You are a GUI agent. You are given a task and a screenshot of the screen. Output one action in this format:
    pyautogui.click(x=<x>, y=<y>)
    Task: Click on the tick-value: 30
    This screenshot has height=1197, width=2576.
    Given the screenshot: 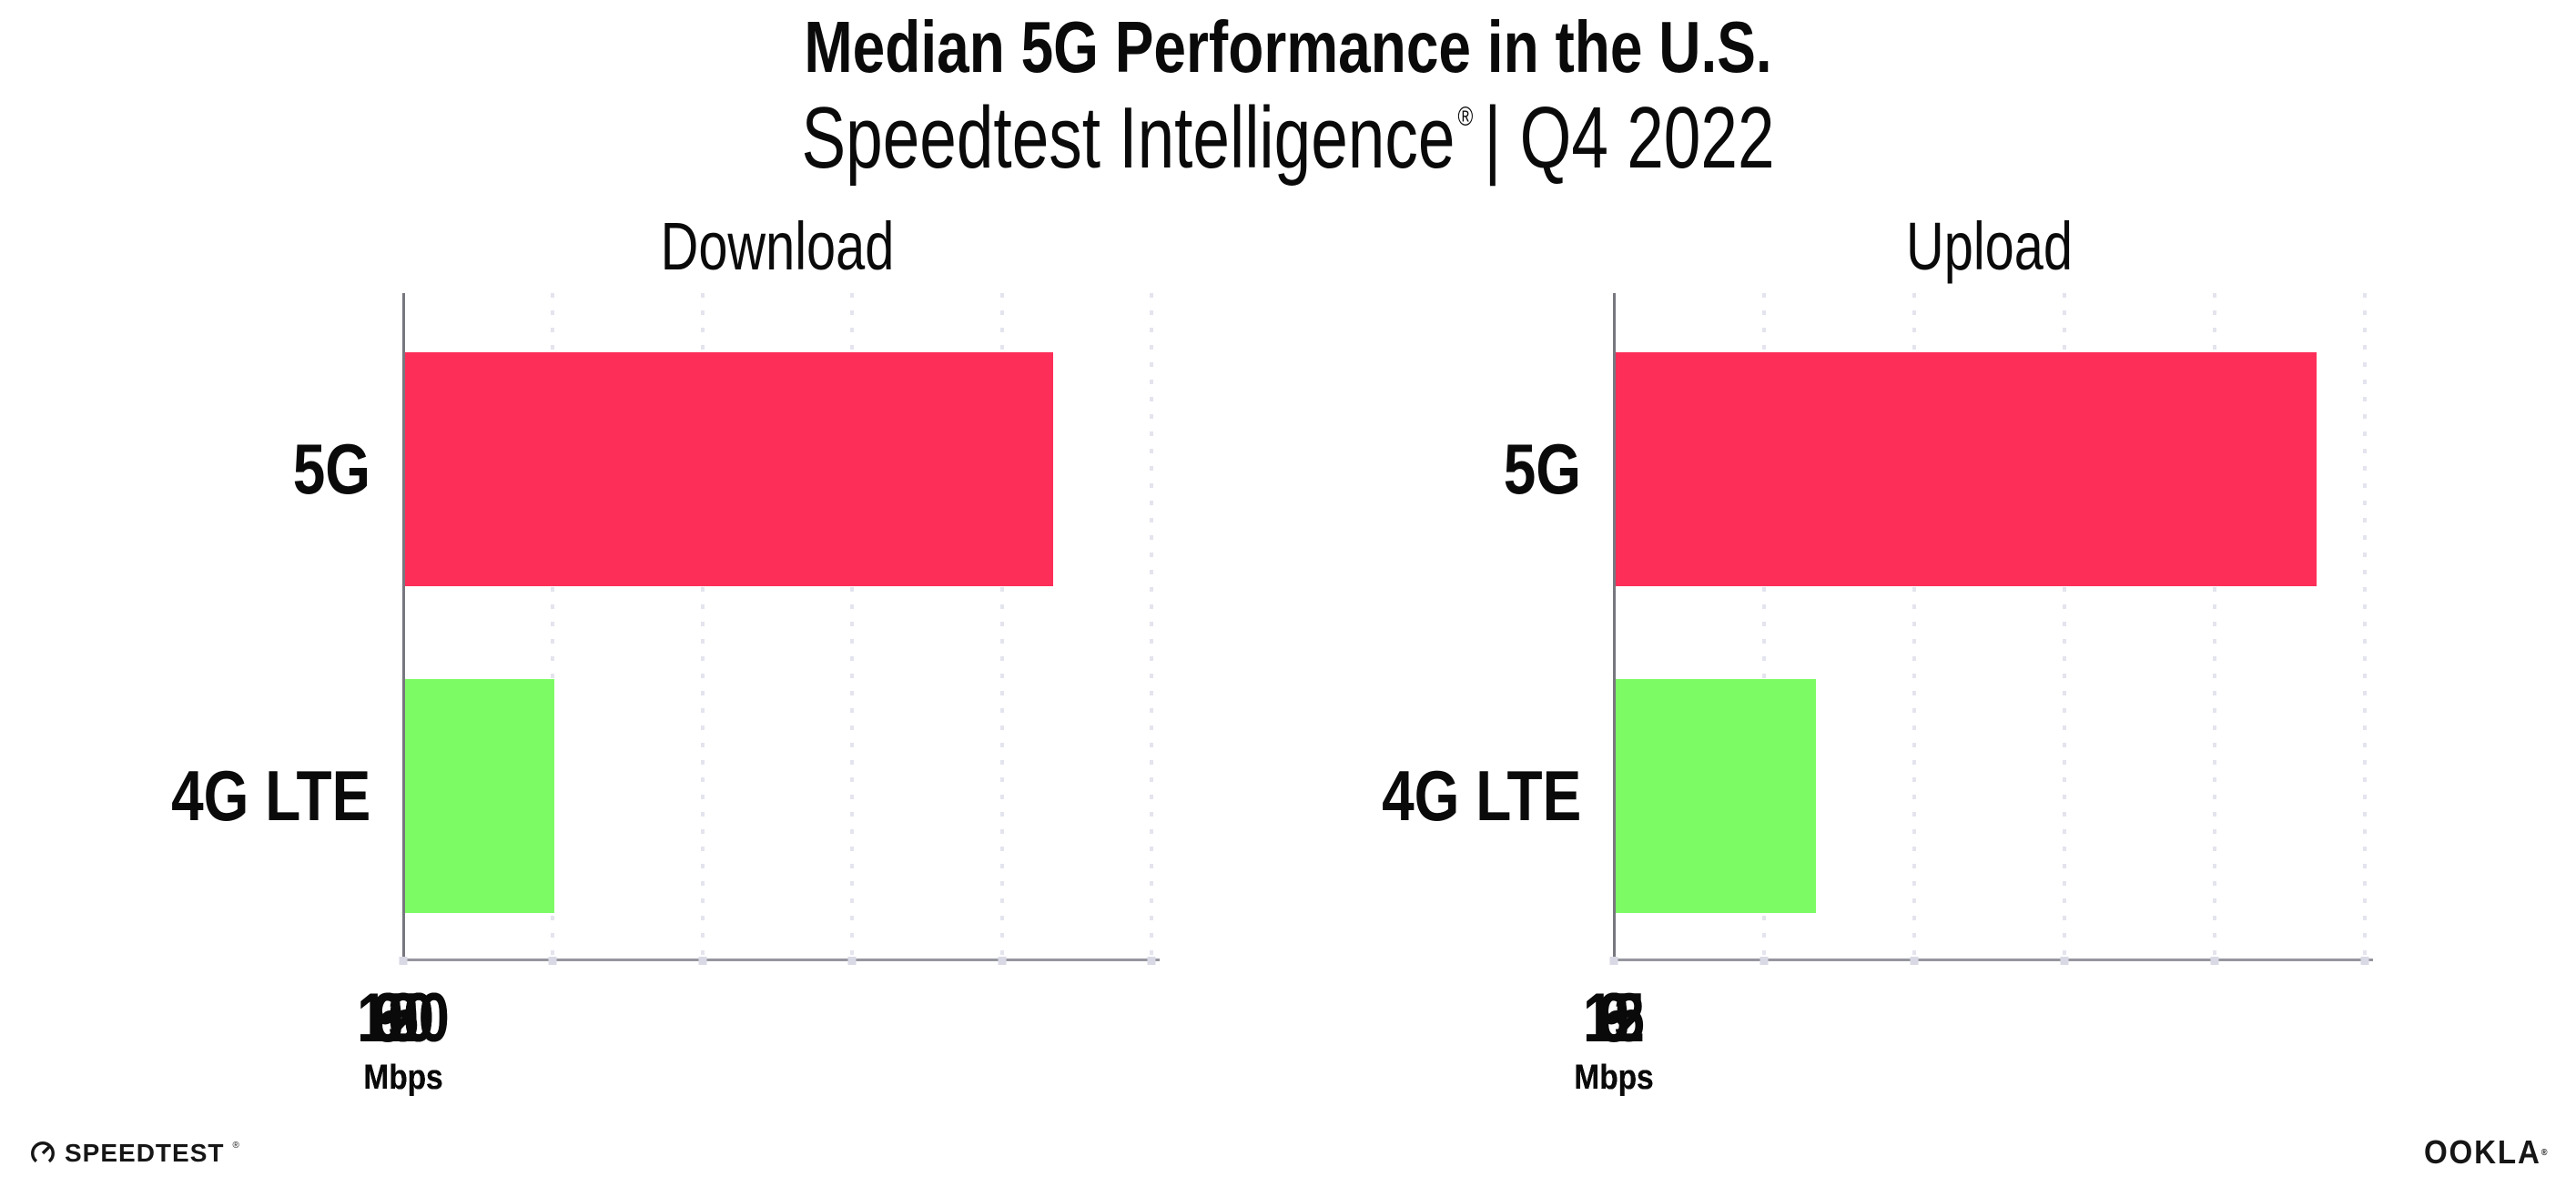 What is the action you would take?
    pyautogui.click(x=403, y=1018)
    